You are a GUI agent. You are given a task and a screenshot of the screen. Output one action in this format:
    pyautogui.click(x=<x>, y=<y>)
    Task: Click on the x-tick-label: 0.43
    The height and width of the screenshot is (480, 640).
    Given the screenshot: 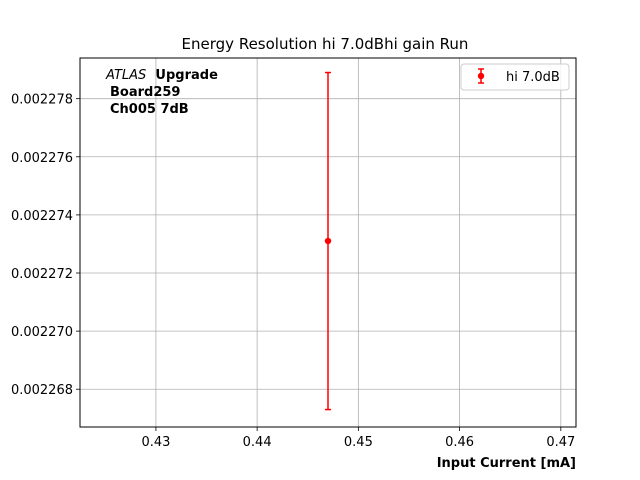 What is the action you would take?
    pyautogui.click(x=155, y=442)
    